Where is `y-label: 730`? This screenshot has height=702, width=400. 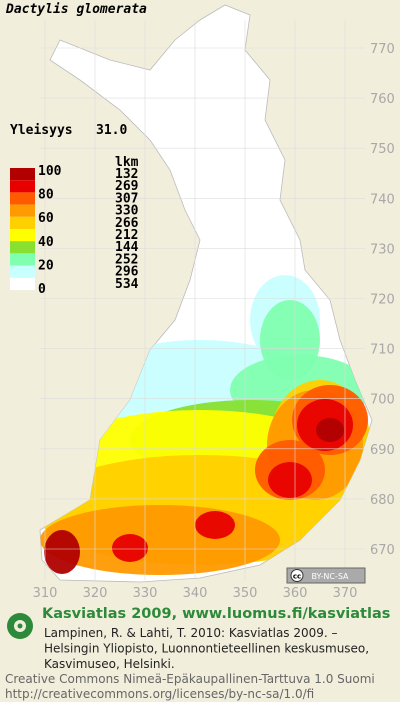 y-label: 730 is located at coordinates (382, 249).